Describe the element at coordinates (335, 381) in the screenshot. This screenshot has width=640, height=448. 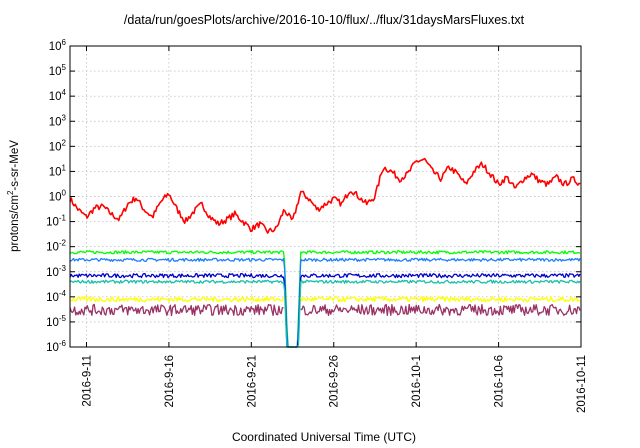
I see `x-tick-label: 2016-9-26` at that location.